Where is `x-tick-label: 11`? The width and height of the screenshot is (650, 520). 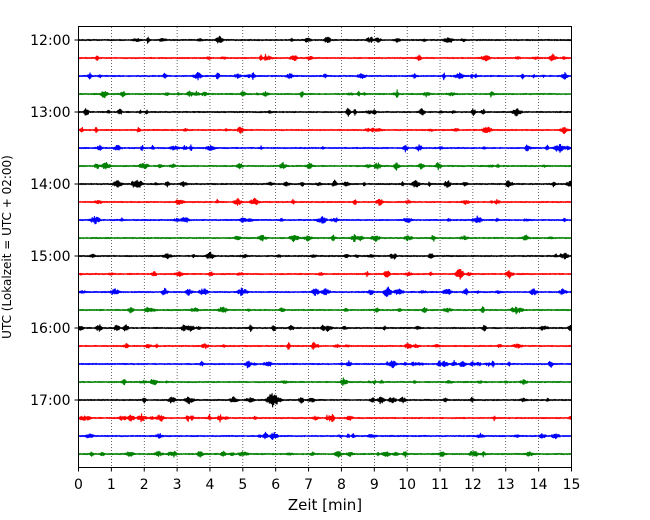
x-tick-label: 11 is located at coordinates (440, 485).